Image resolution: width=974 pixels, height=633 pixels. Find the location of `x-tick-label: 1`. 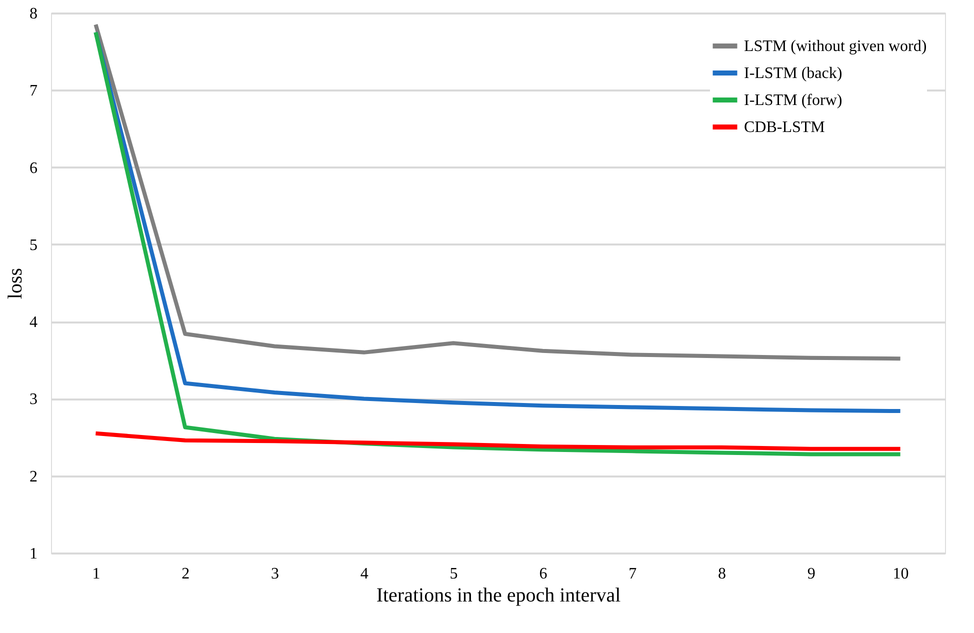

x-tick-label: 1 is located at coordinates (96, 574).